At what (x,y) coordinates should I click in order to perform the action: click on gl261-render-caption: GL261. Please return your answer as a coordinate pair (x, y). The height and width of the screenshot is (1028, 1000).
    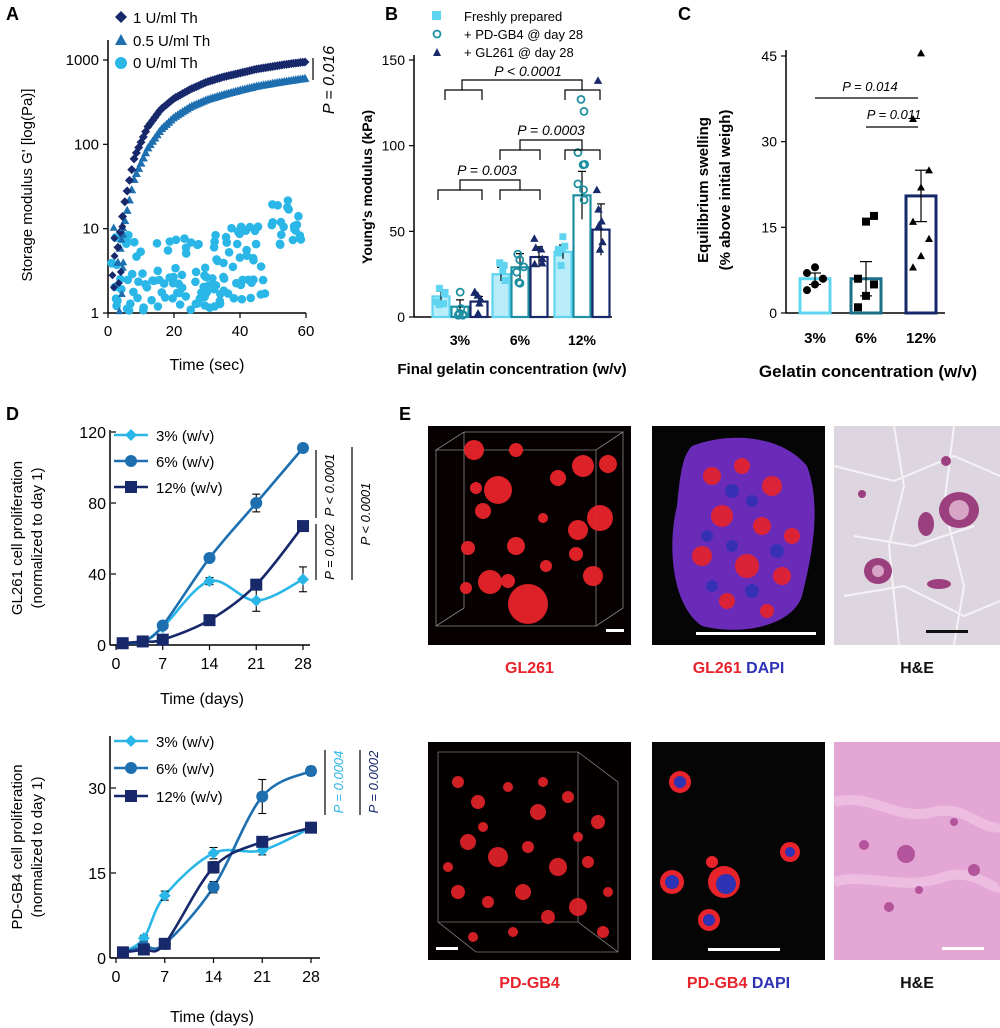
    Looking at the image, I should click on (529, 668).